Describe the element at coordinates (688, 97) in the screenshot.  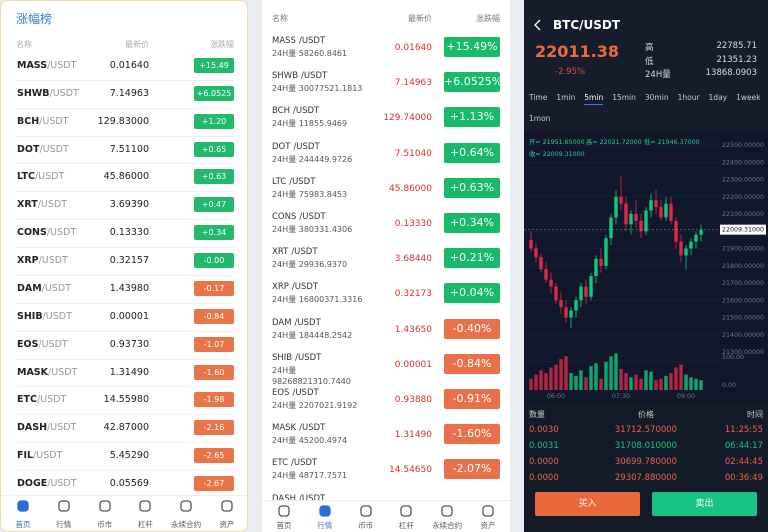
I see `interval-tab: 1hour` at that location.